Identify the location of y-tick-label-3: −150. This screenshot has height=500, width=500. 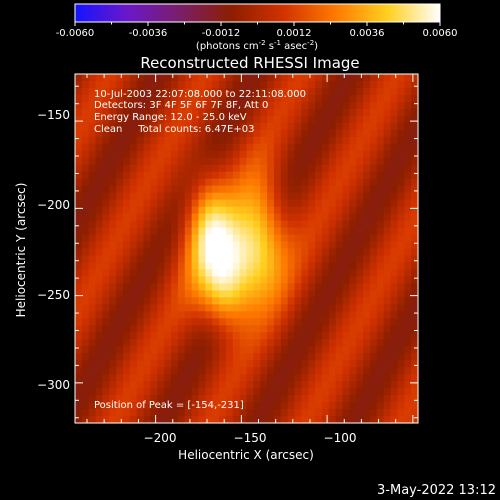
(53, 115).